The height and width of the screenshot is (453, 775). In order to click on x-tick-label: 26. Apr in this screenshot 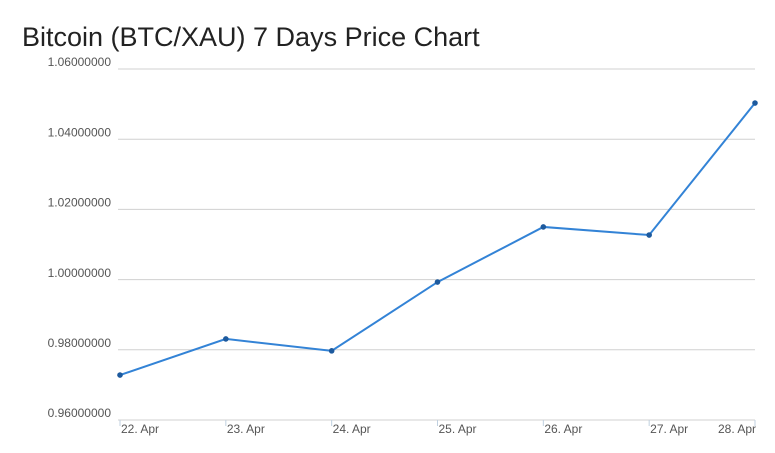, I will do `click(563, 429)`.